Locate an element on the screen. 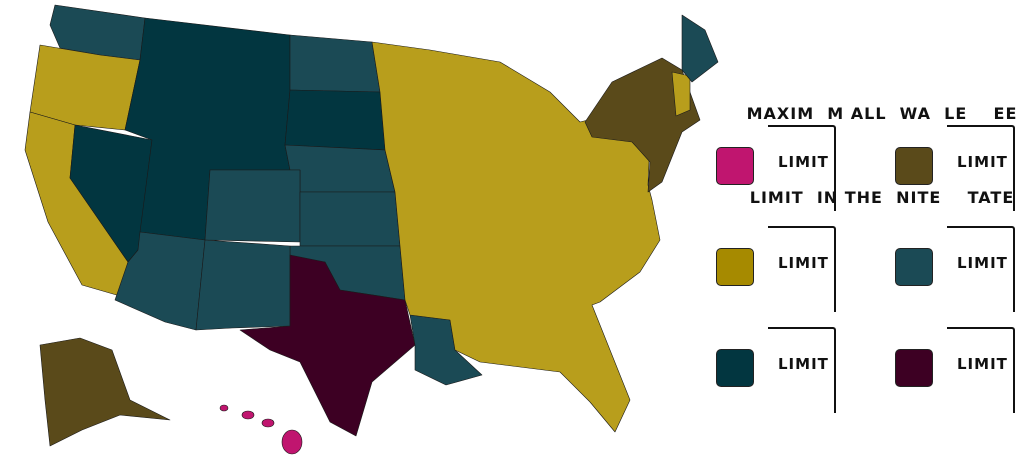 The height and width of the screenshot is (460, 1024). region-northeast is located at coordinates (642, 125).